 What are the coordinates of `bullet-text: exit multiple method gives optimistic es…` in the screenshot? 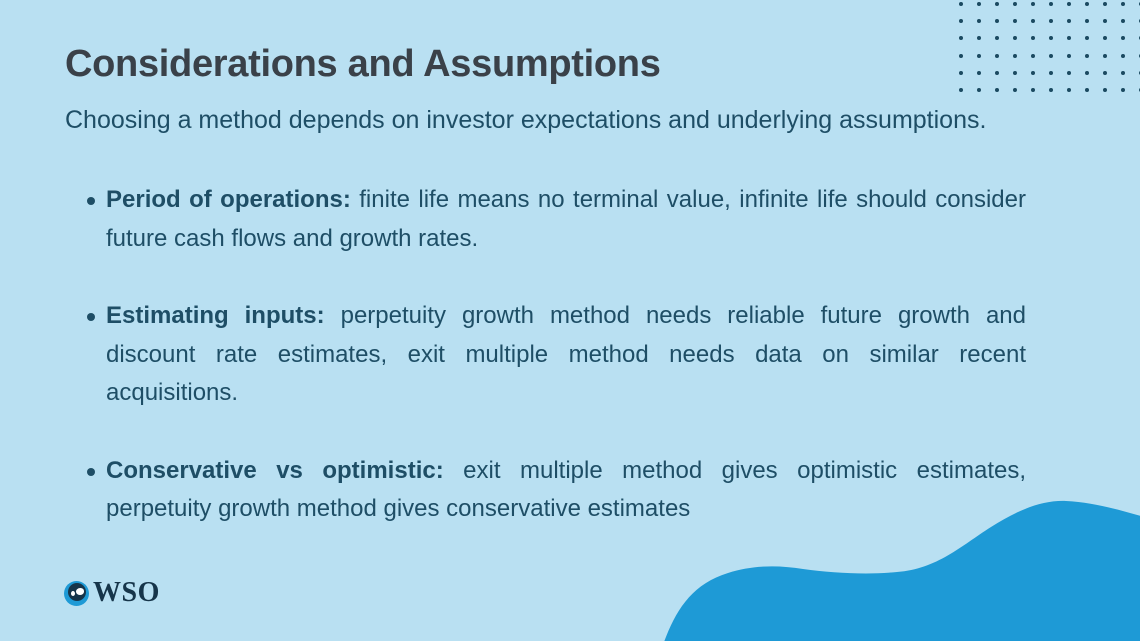 It's located at (566, 489).